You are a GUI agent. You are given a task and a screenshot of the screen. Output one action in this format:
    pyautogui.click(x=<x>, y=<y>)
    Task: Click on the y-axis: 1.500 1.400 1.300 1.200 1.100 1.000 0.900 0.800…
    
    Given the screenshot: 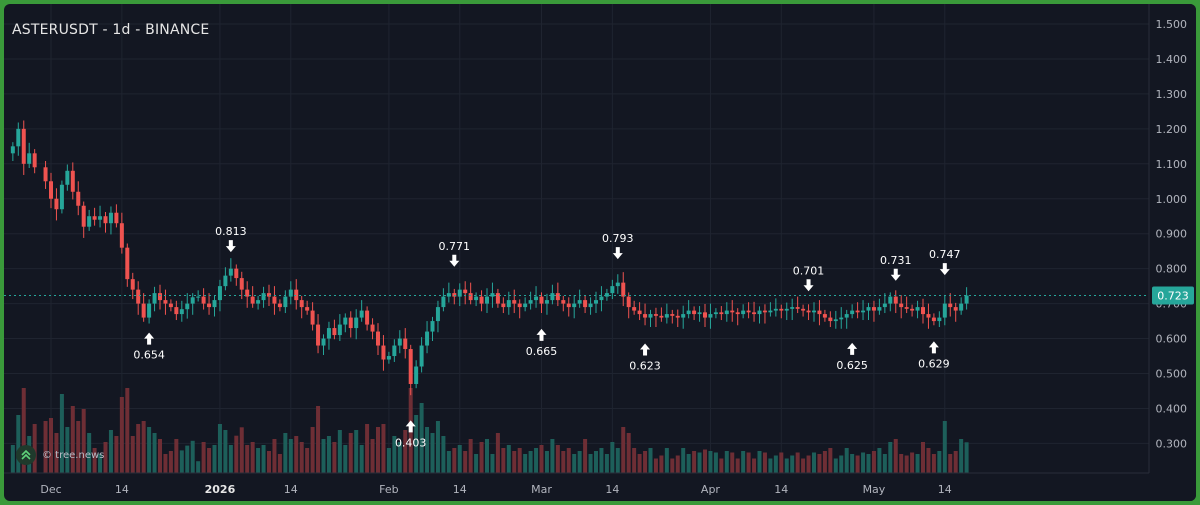 What is the action you would take?
    pyautogui.click(x=1172, y=252)
    